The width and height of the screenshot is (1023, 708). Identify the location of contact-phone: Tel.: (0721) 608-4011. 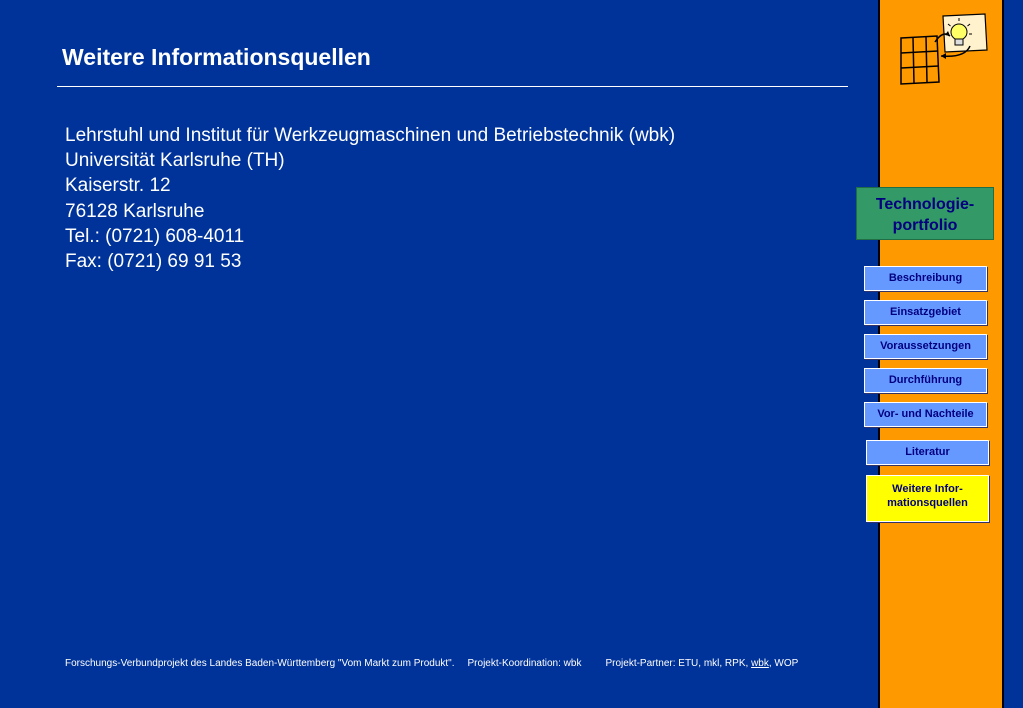
(155, 236).